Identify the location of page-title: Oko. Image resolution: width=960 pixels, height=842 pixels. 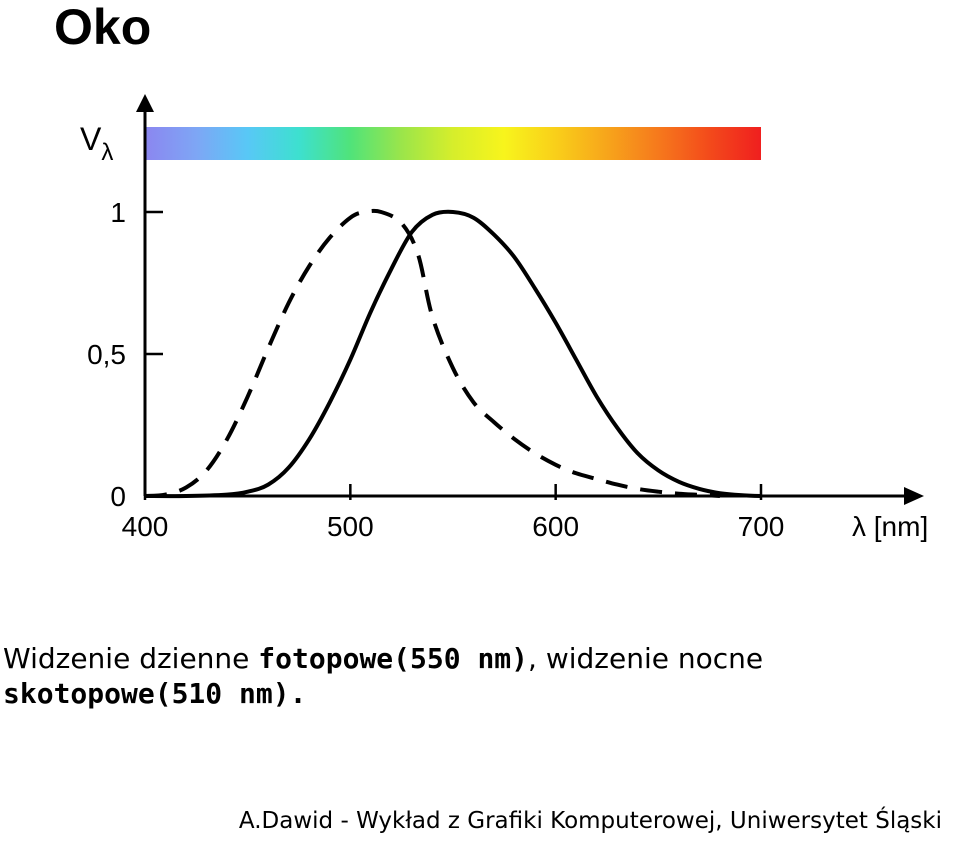
(103, 27).